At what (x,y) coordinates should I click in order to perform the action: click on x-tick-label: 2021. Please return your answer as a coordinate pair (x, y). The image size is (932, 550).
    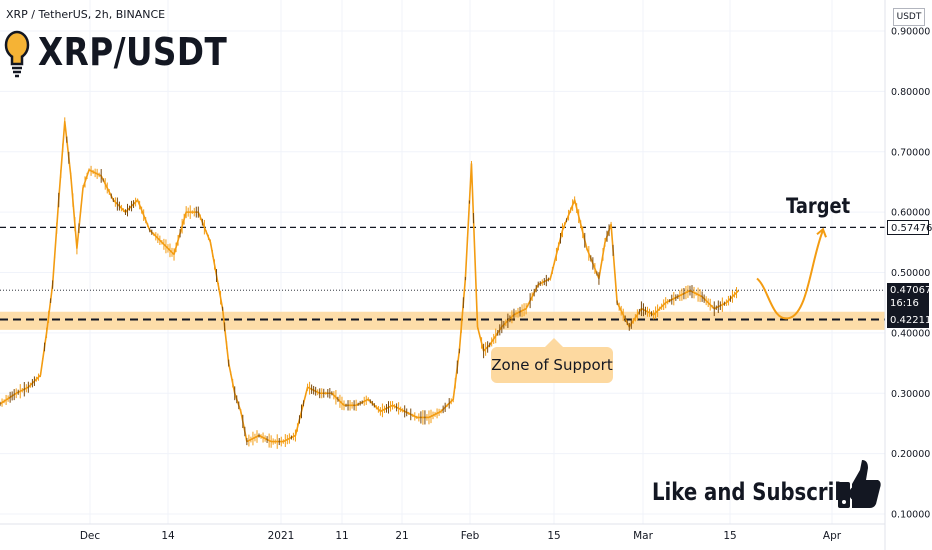
    Looking at the image, I should click on (281, 536).